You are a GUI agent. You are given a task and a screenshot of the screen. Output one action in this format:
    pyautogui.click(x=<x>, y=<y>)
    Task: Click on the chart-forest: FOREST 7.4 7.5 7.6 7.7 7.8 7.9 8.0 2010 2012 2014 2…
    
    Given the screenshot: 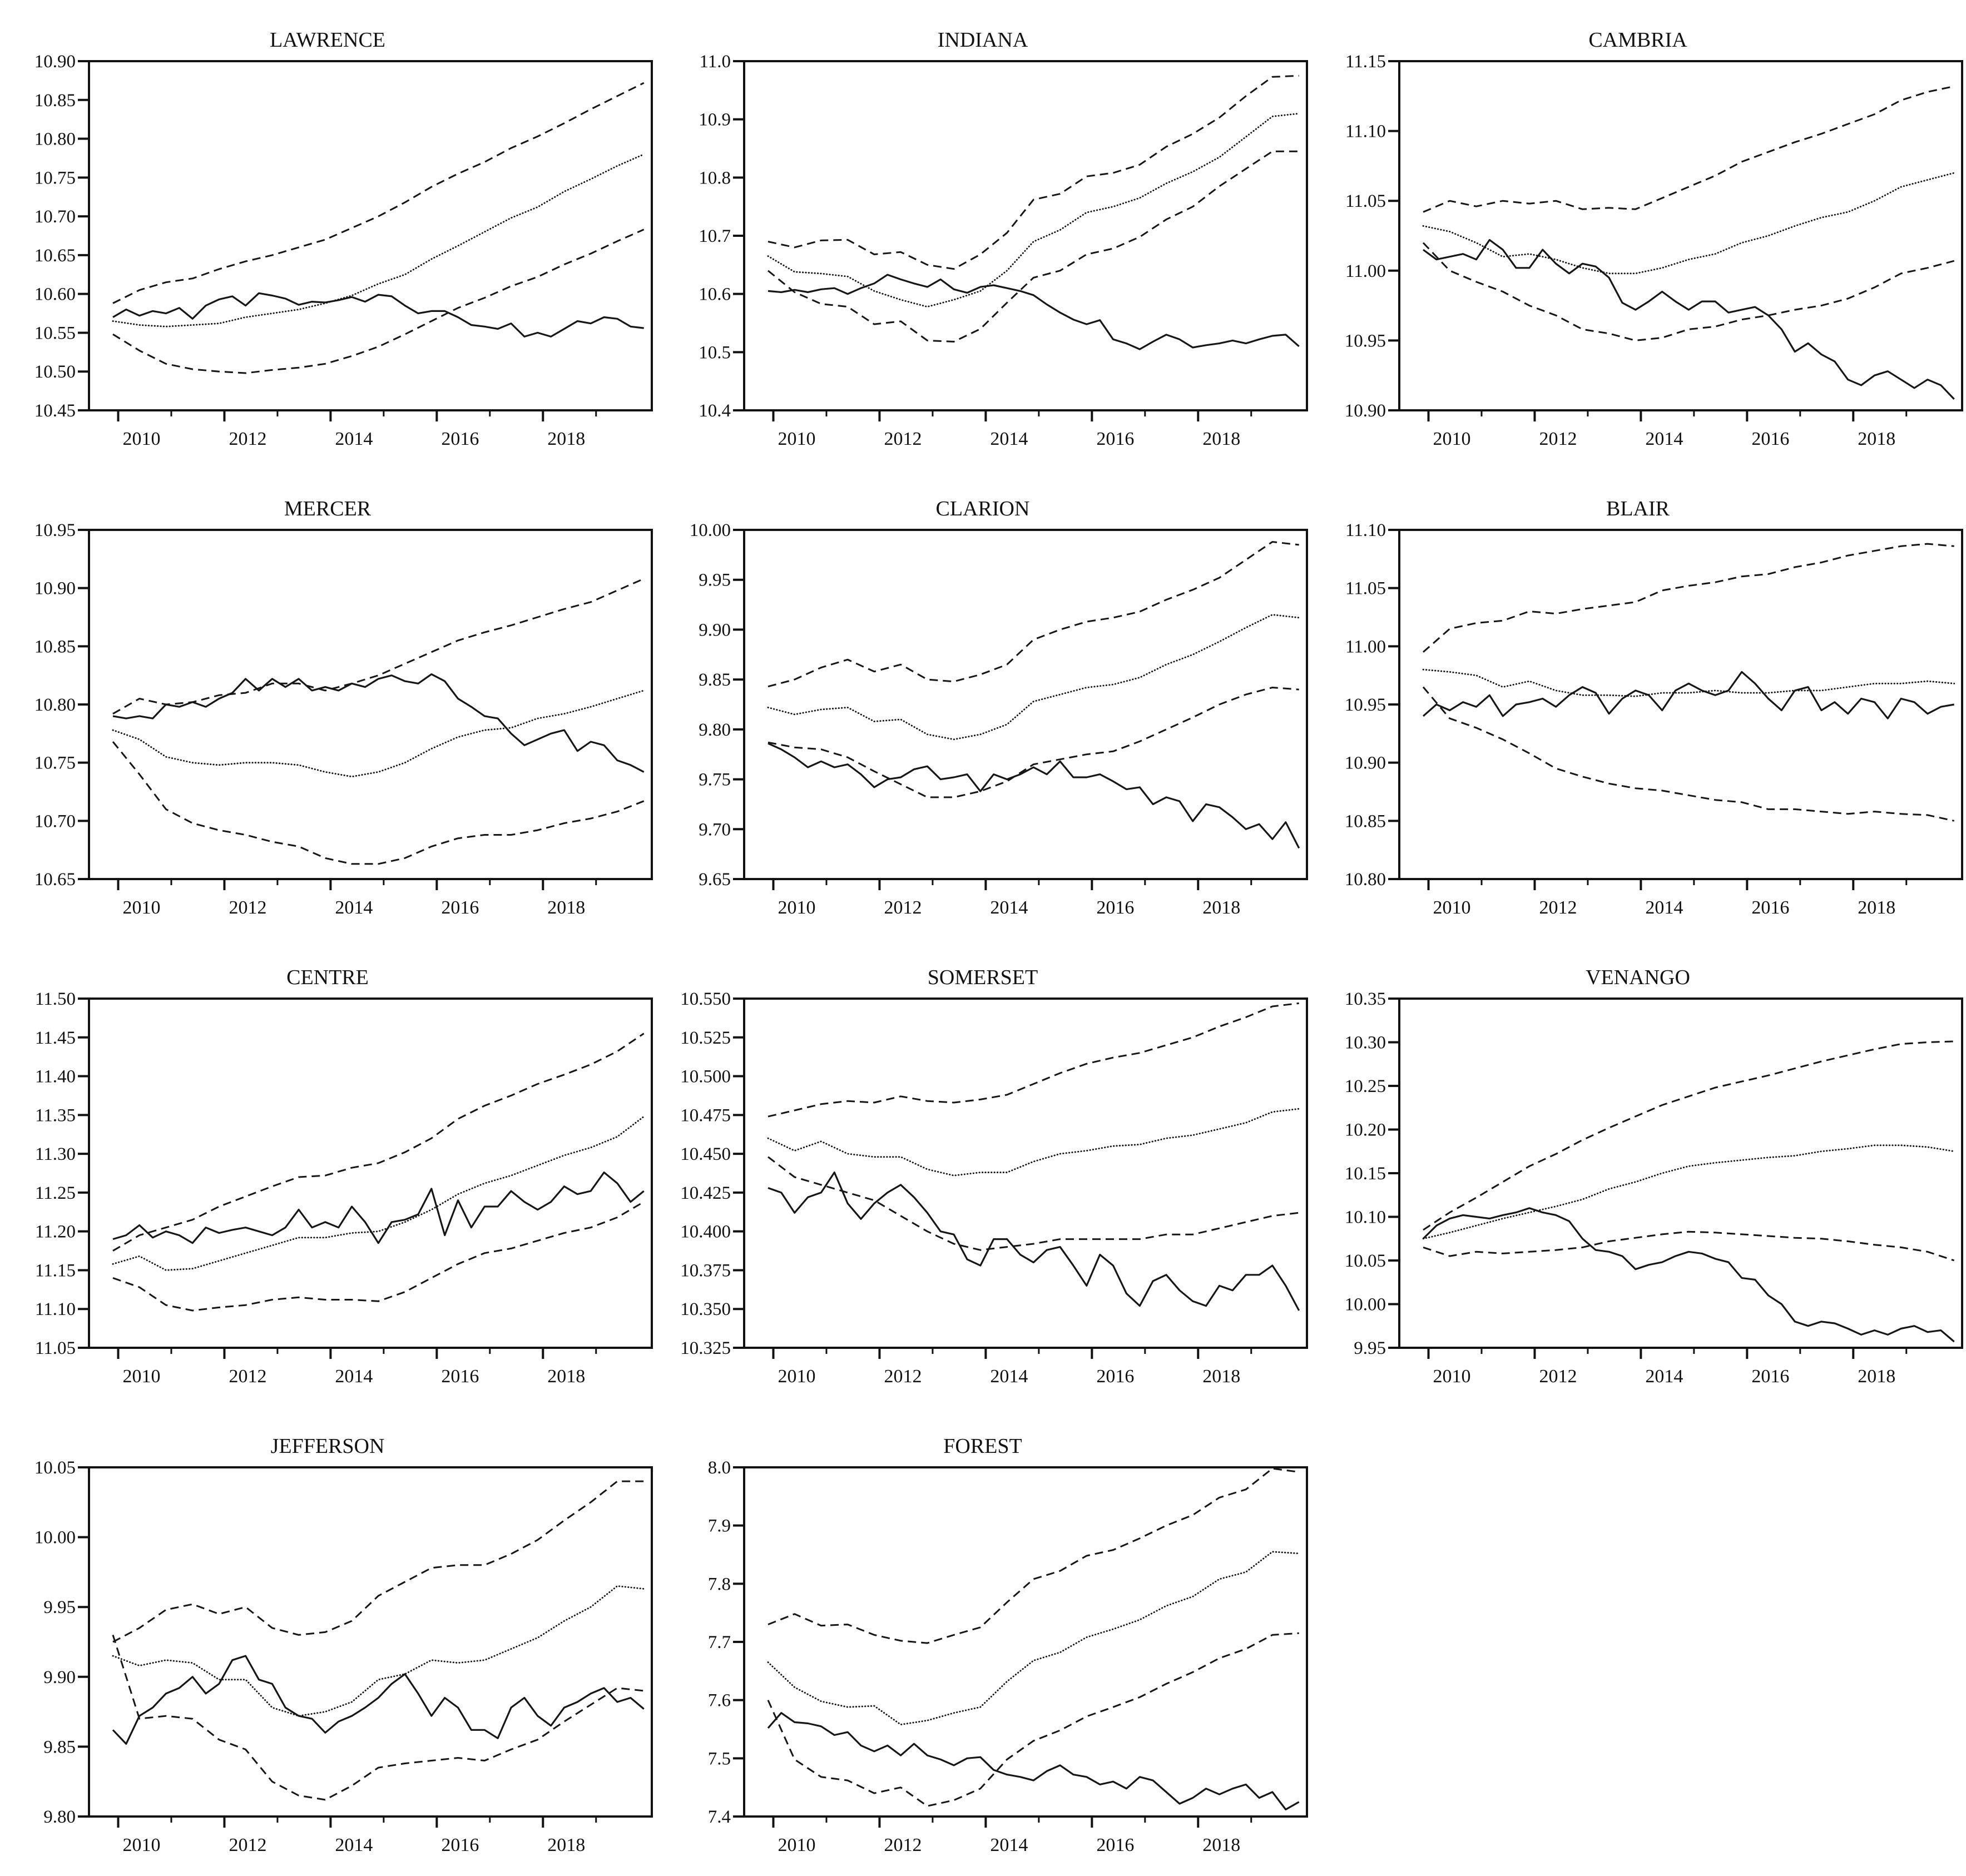 What is the action you would take?
    pyautogui.click(x=1008, y=1645)
    